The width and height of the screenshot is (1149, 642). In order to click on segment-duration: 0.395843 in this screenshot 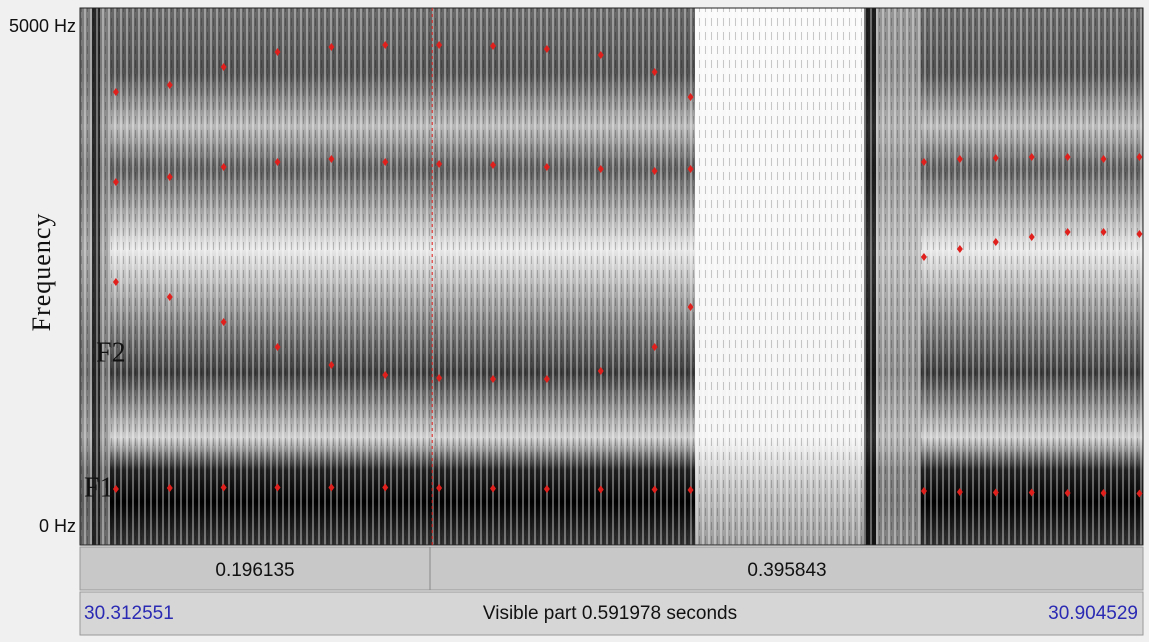, I will do `click(786, 570)`.